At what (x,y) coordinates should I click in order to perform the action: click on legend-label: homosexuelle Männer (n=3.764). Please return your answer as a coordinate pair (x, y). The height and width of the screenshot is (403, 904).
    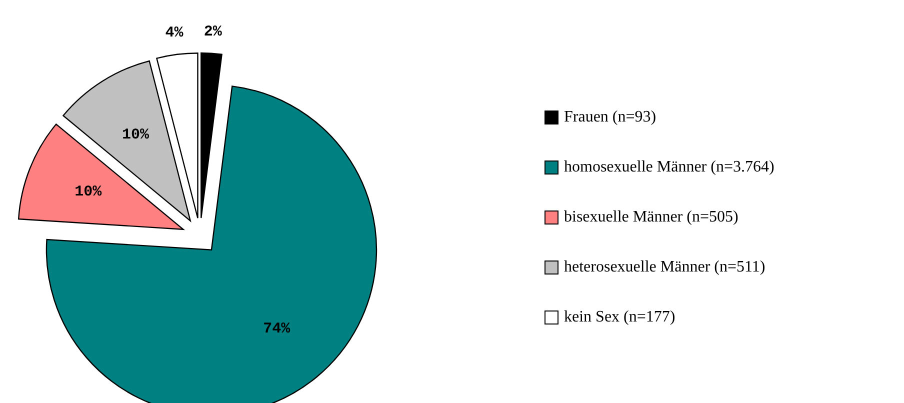
    Looking at the image, I should click on (669, 167).